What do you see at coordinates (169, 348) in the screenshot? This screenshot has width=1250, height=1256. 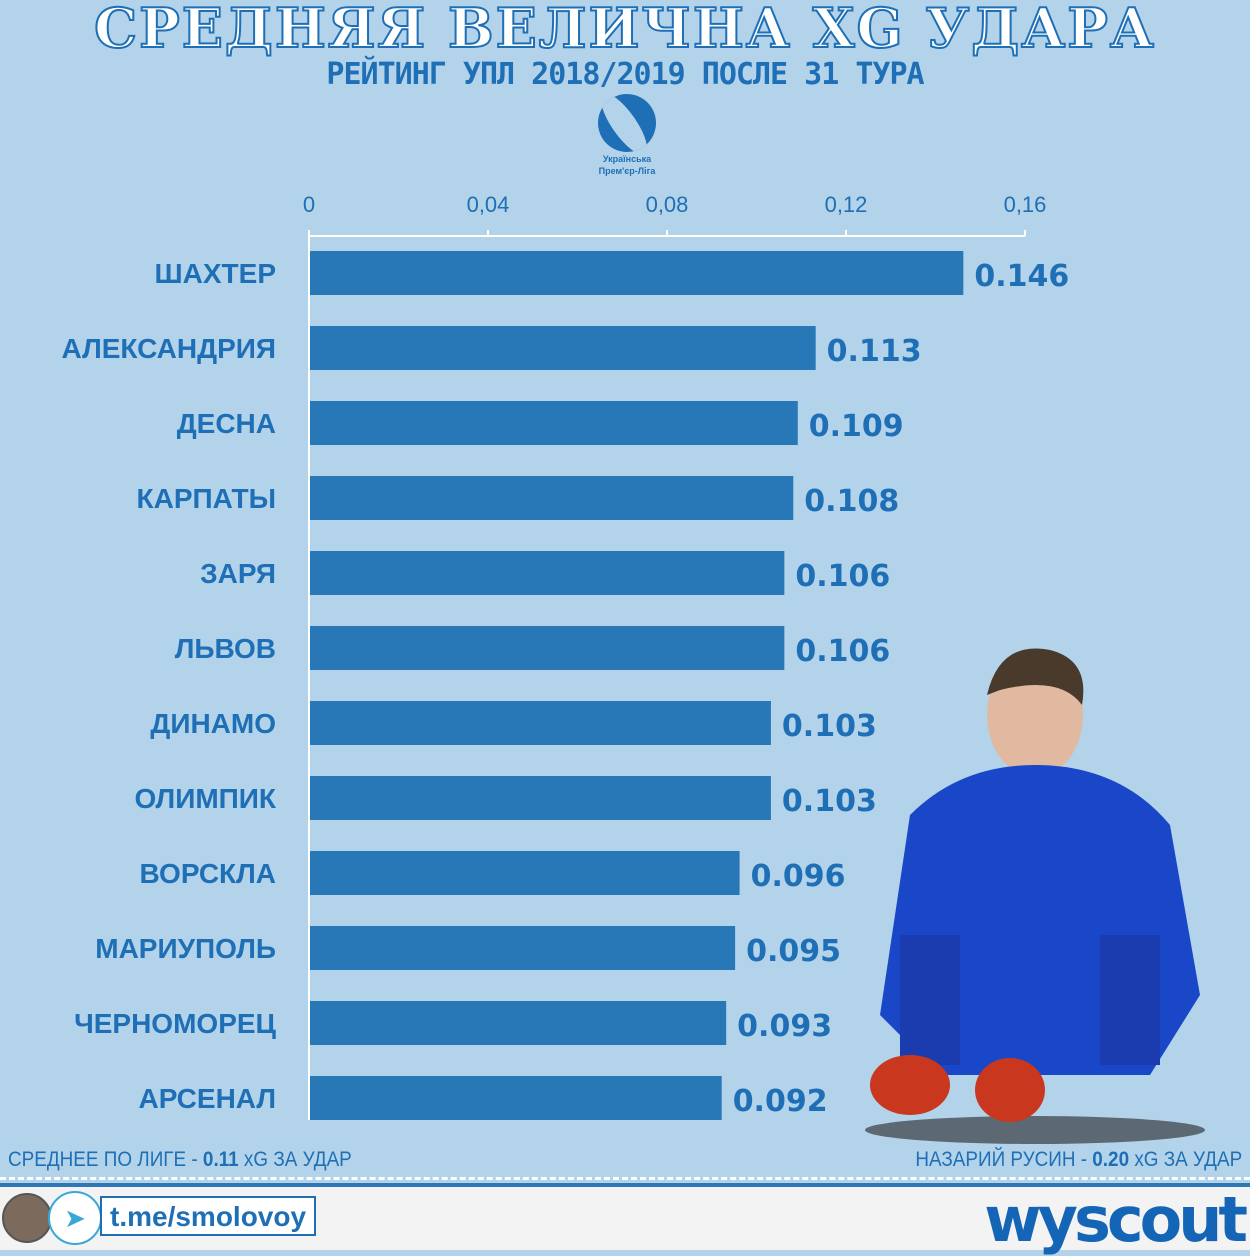 I see `category-label: АЛЕКСАНДРИЯ` at bounding box center [169, 348].